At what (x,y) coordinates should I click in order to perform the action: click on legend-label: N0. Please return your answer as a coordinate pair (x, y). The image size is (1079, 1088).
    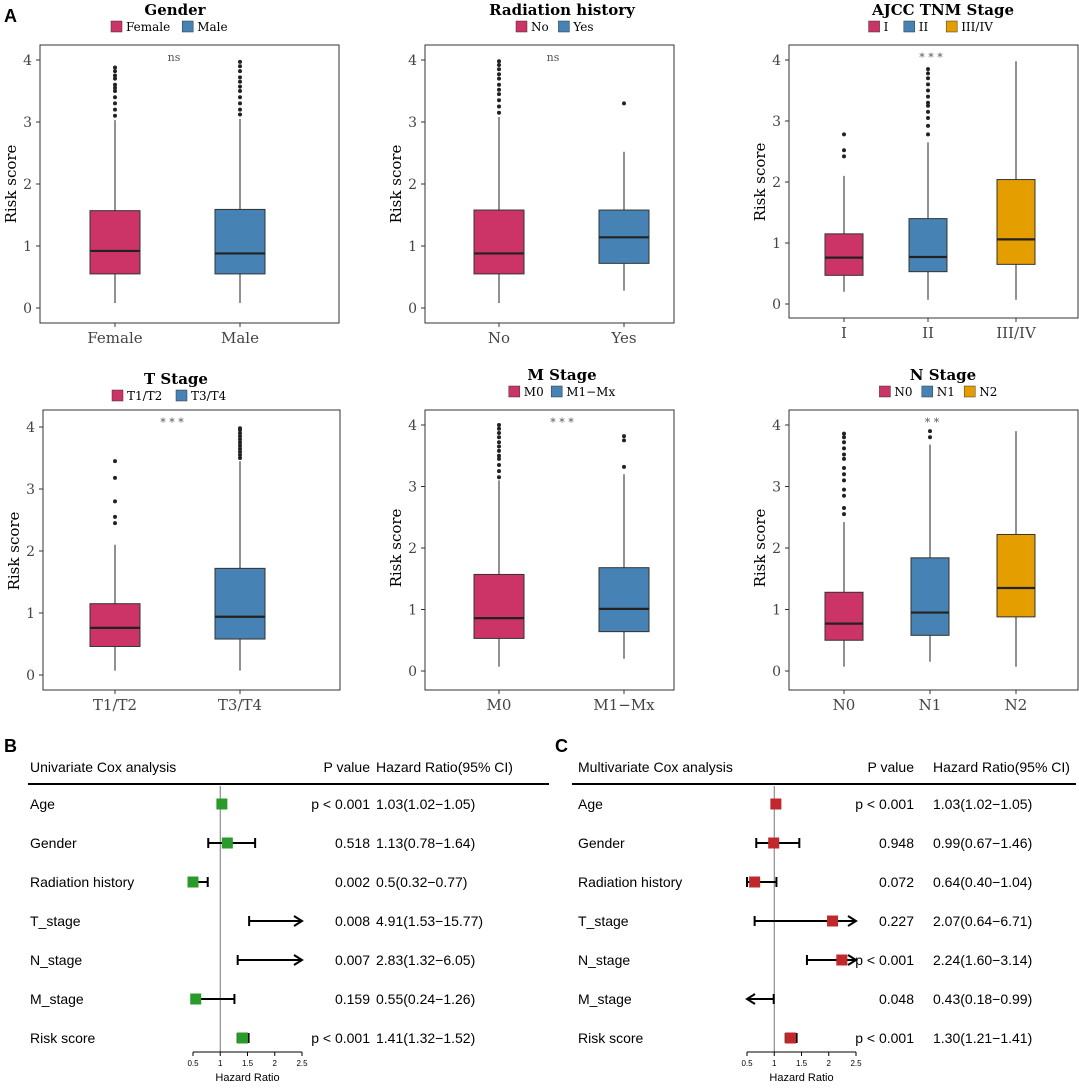
    Looking at the image, I should click on (903, 392).